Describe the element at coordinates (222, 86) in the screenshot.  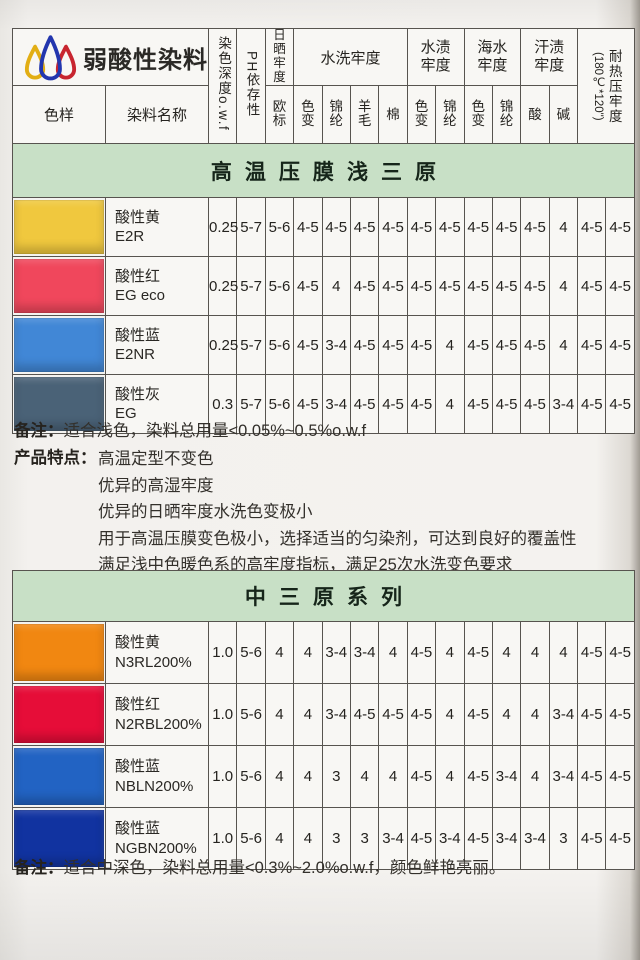
I see `col-header-depth: 染色深度o.w.f` at that location.